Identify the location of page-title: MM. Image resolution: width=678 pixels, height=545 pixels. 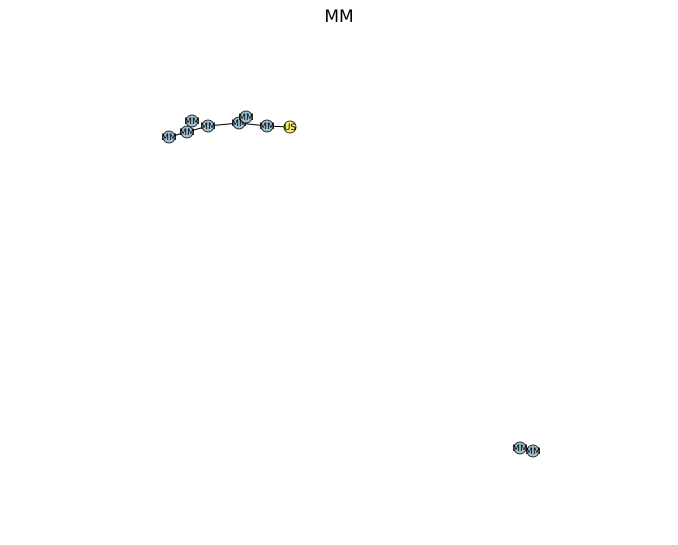
(339, 17).